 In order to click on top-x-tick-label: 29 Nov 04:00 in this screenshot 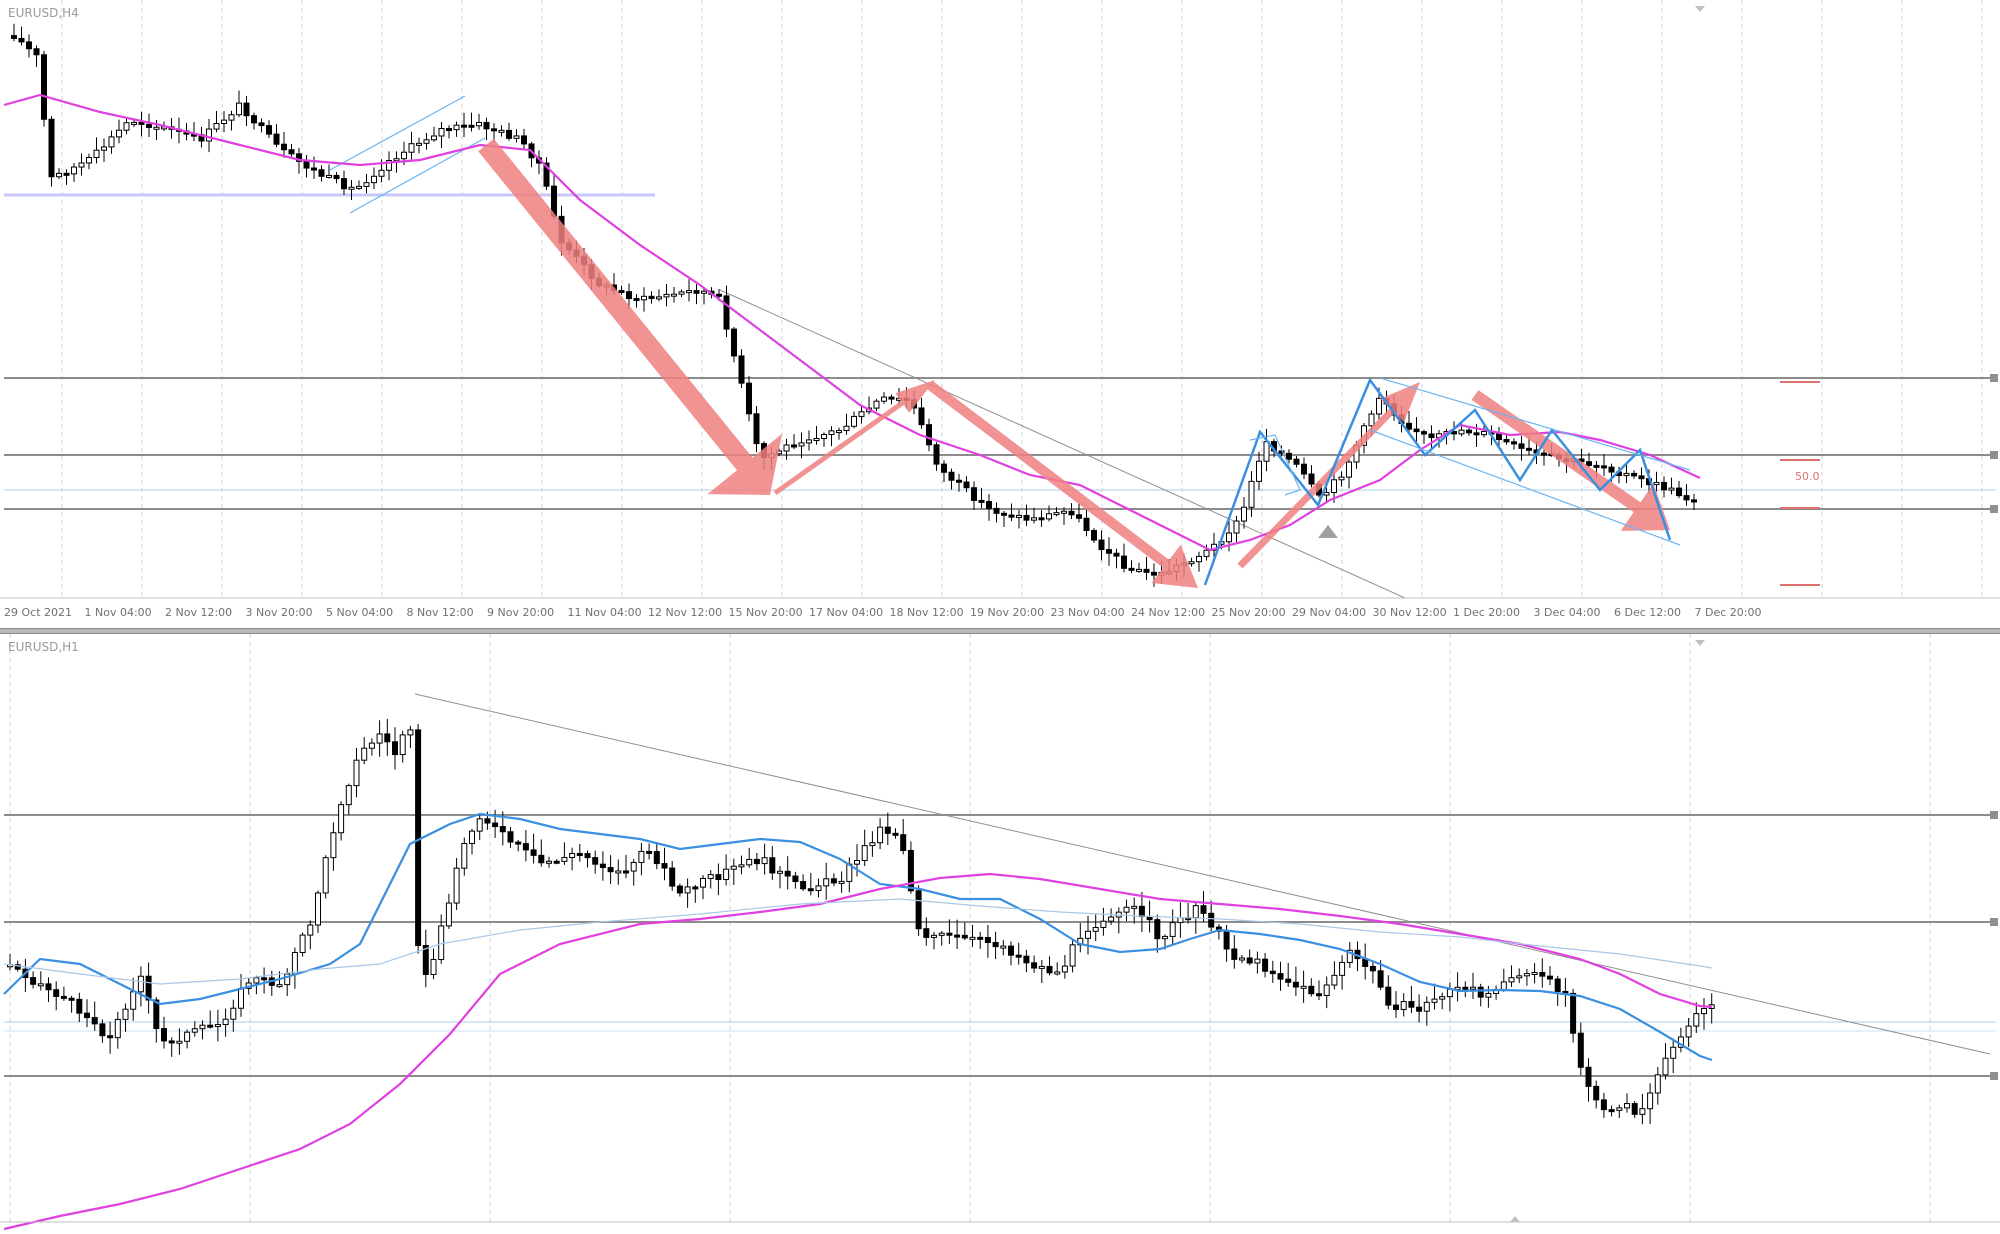, I will do `click(1329, 612)`.